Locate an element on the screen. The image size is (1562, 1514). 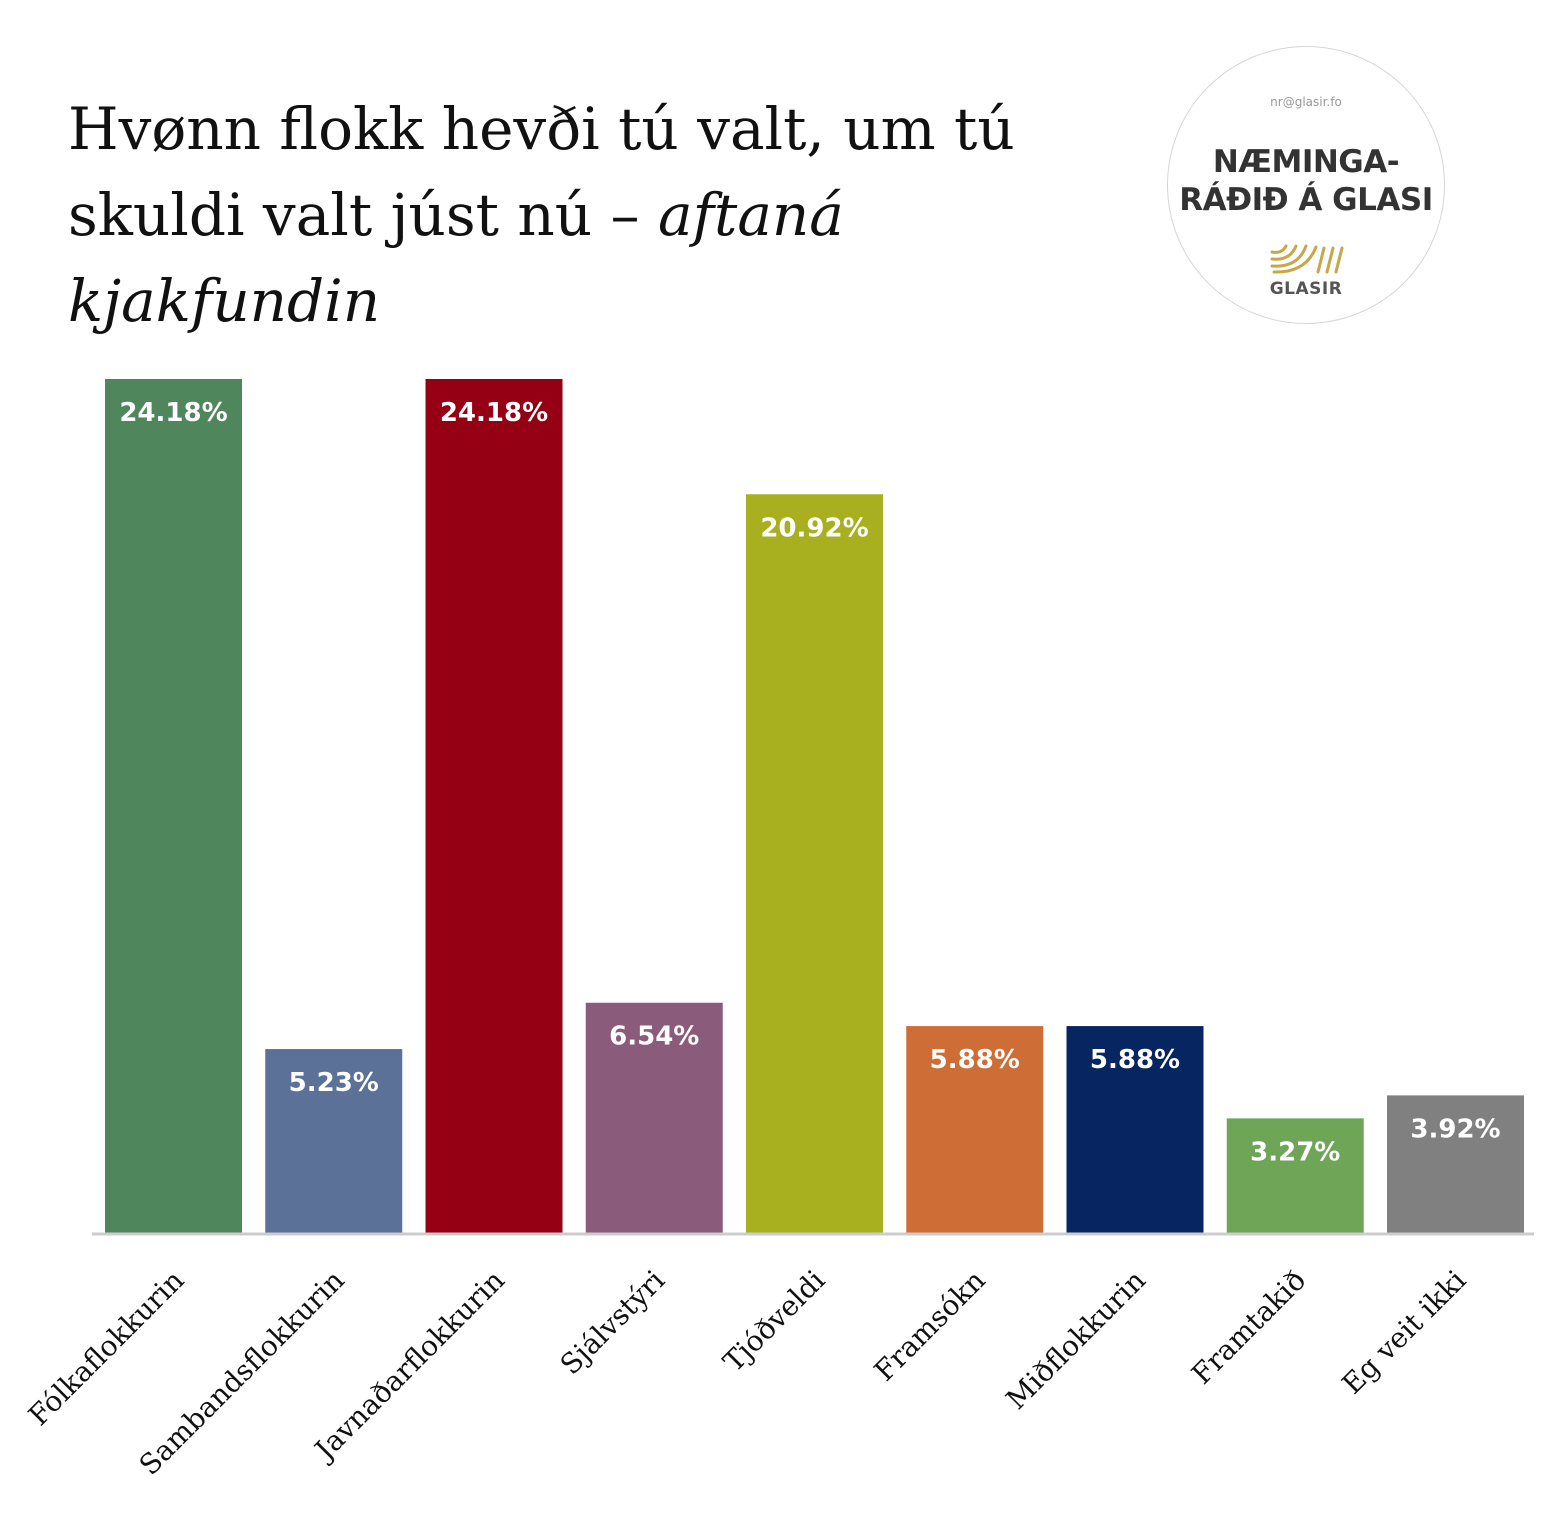
category-label-folkaflokkurin: Fólkaflokkurin is located at coordinates (106, 1348).